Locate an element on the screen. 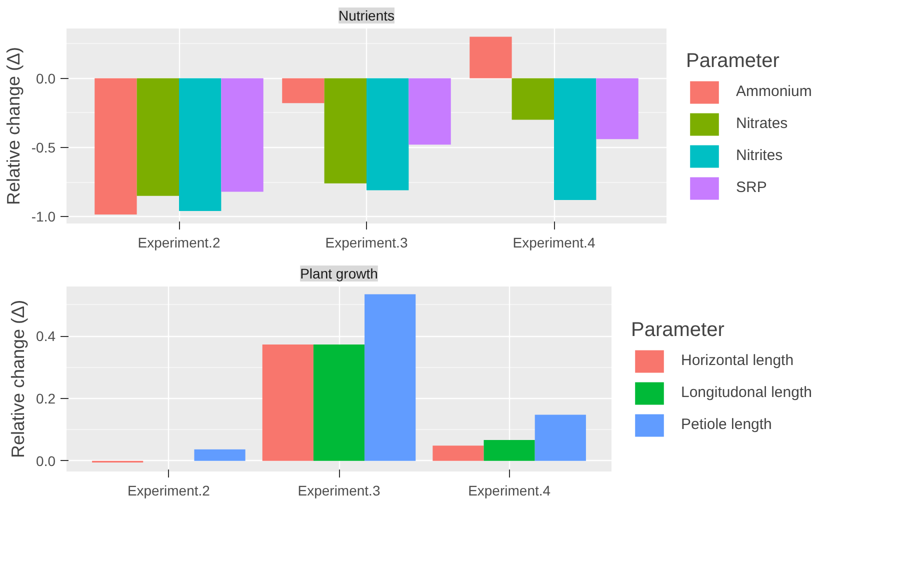  legend-label: Nitrates is located at coordinates (762, 123).